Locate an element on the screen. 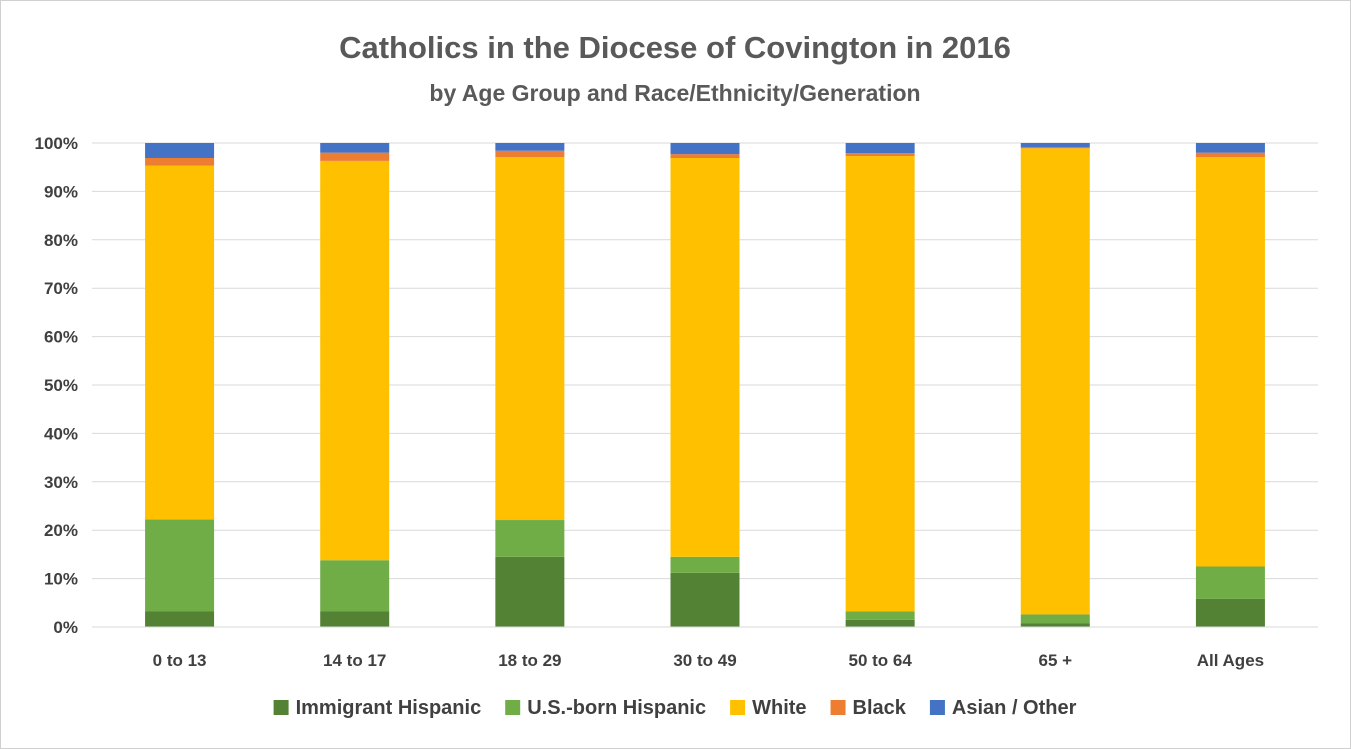  y-tick-label: 70% is located at coordinates (61, 288).